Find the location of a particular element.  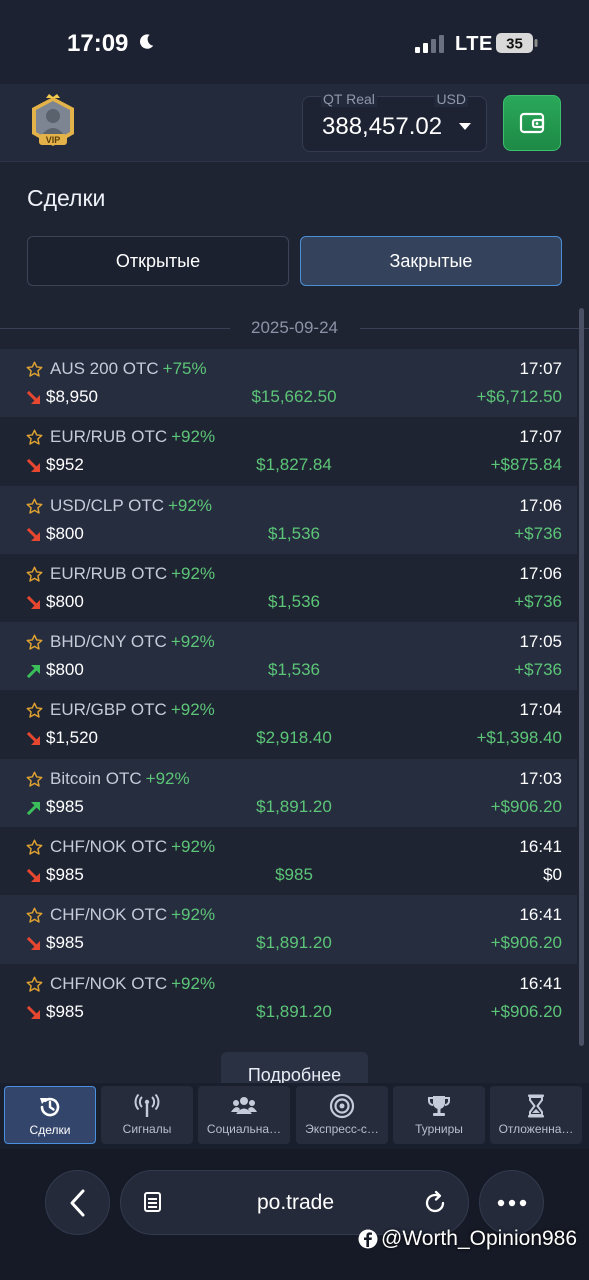

ellipsis-icon is located at coordinates (511, 1202).